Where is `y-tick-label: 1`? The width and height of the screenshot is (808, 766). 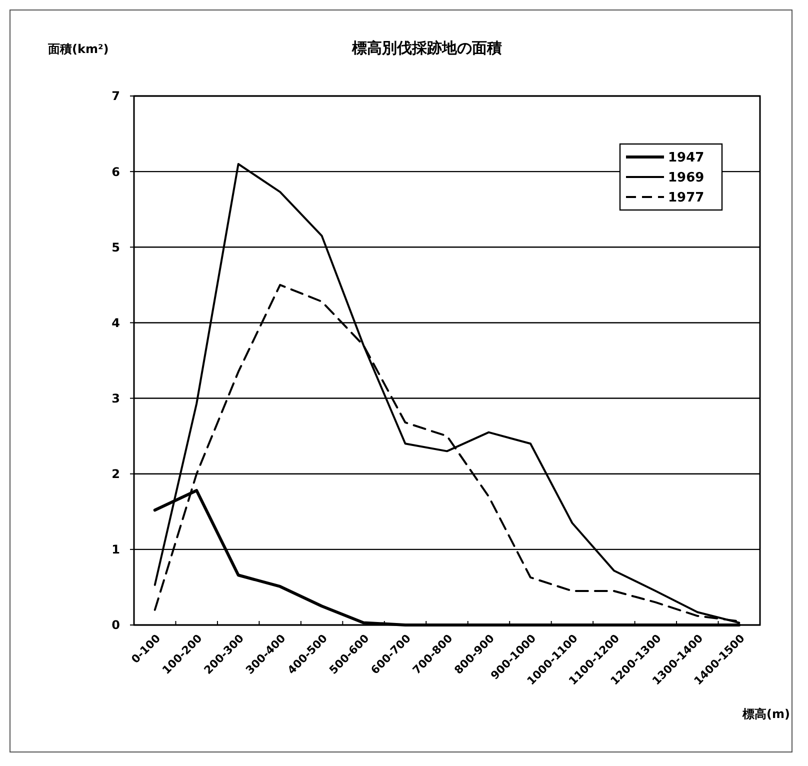
y-tick-label: 1 is located at coordinates (116, 549).